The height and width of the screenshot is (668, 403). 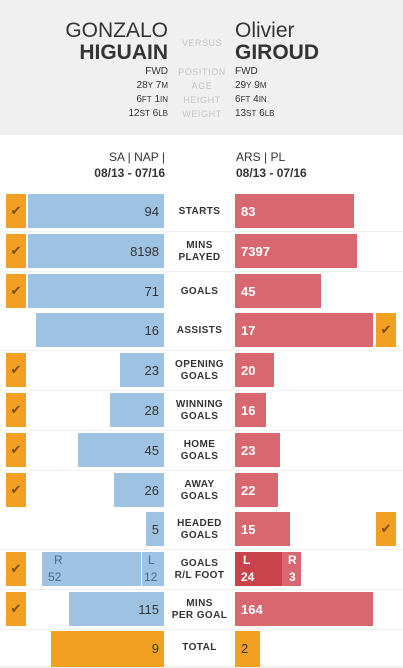 I want to click on right-height: 6FT 4IN, so click(x=251, y=99).